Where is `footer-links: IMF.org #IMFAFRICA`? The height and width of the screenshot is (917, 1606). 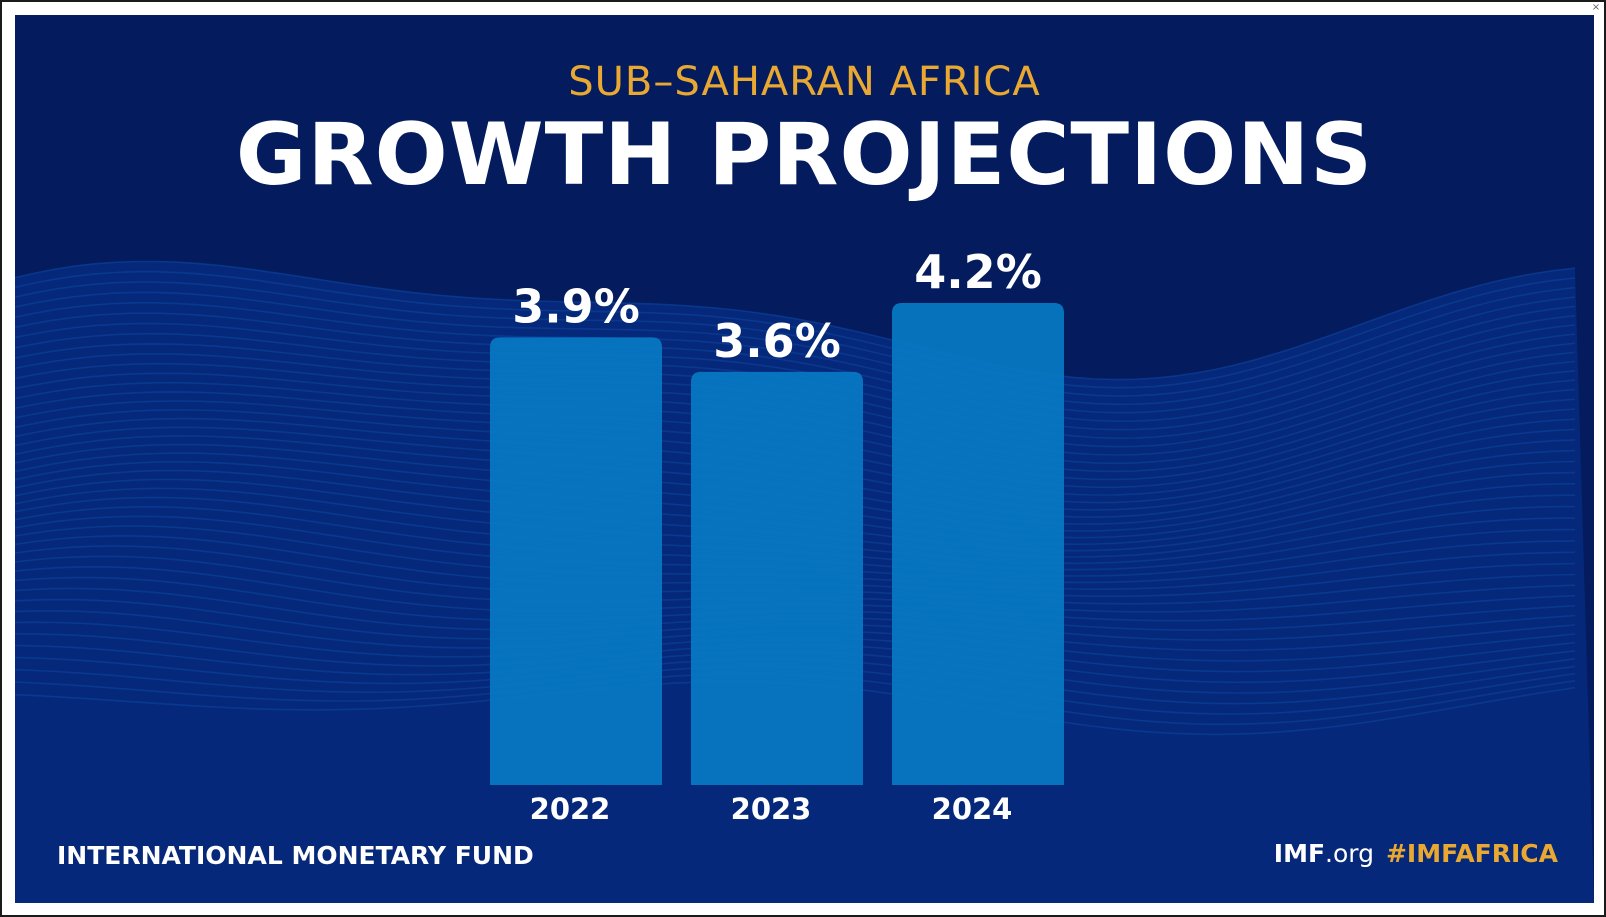 footer-links: IMF.org #IMFAFRICA is located at coordinates (1416, 853).